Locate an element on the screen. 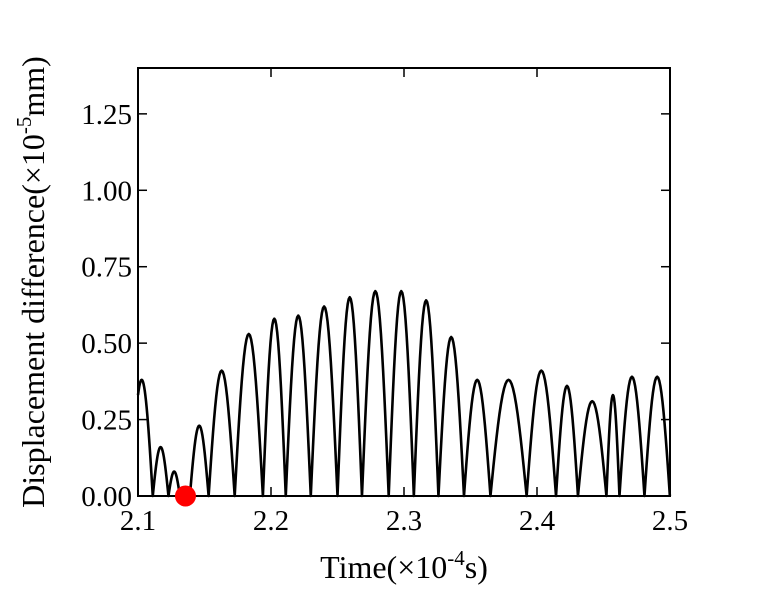 This screenshot has height=597, width=781. x-tick-label: 2.2 is located at coordinates (271, 521).